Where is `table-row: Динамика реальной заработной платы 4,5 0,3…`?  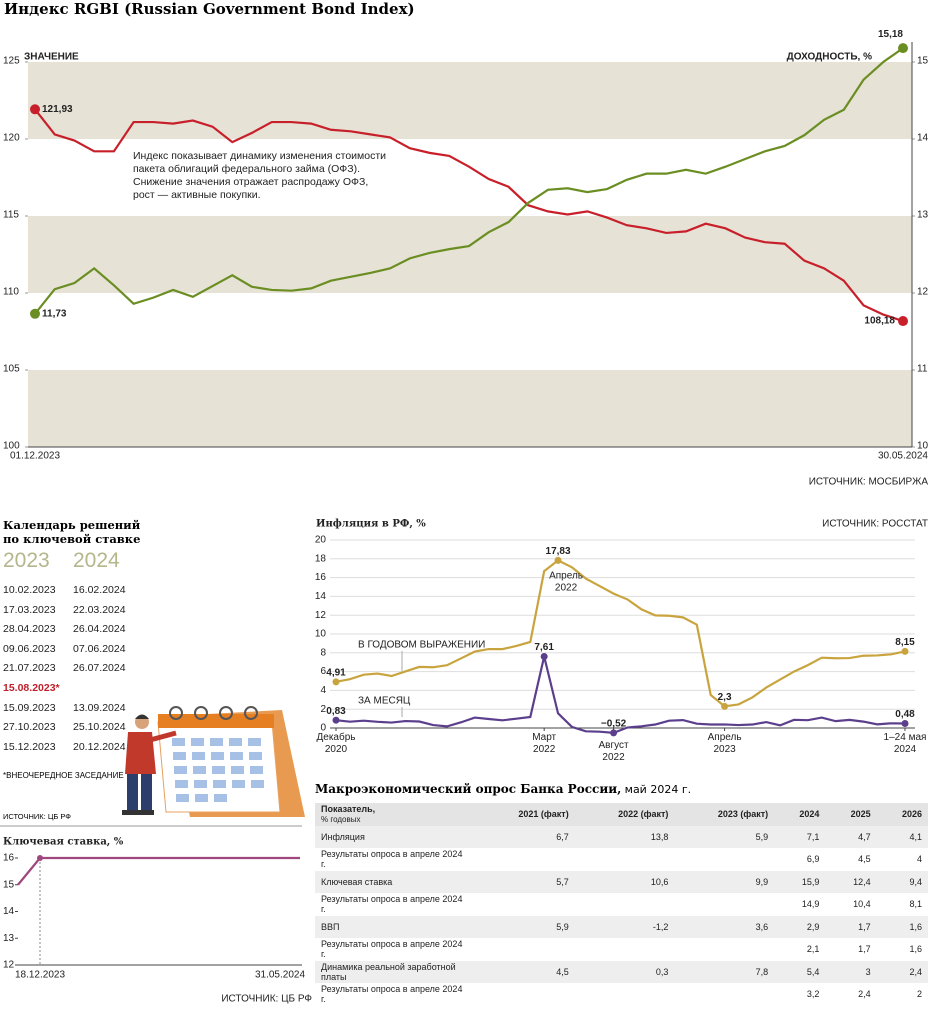
table-row: Динамика реальной заработной платы 4,5 0,3… is located at coordinates (621, 971).